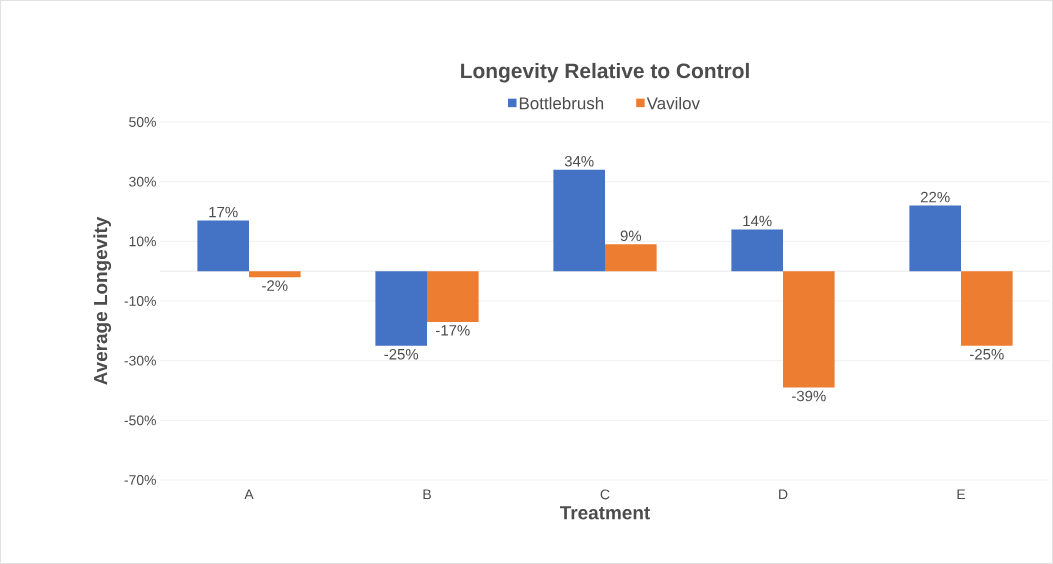 The width and height of the screenshot is (1053, 564). Describe the element at coordinates (961, 494) in the screenshot. I see `x-tick-label: E` at that location.